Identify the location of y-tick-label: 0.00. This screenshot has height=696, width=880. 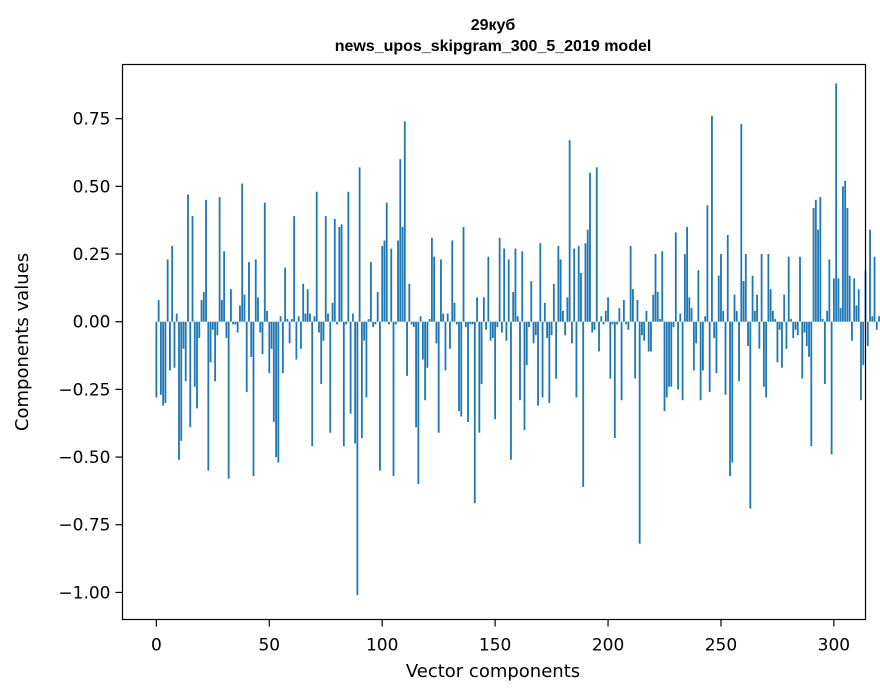
(92, 323).